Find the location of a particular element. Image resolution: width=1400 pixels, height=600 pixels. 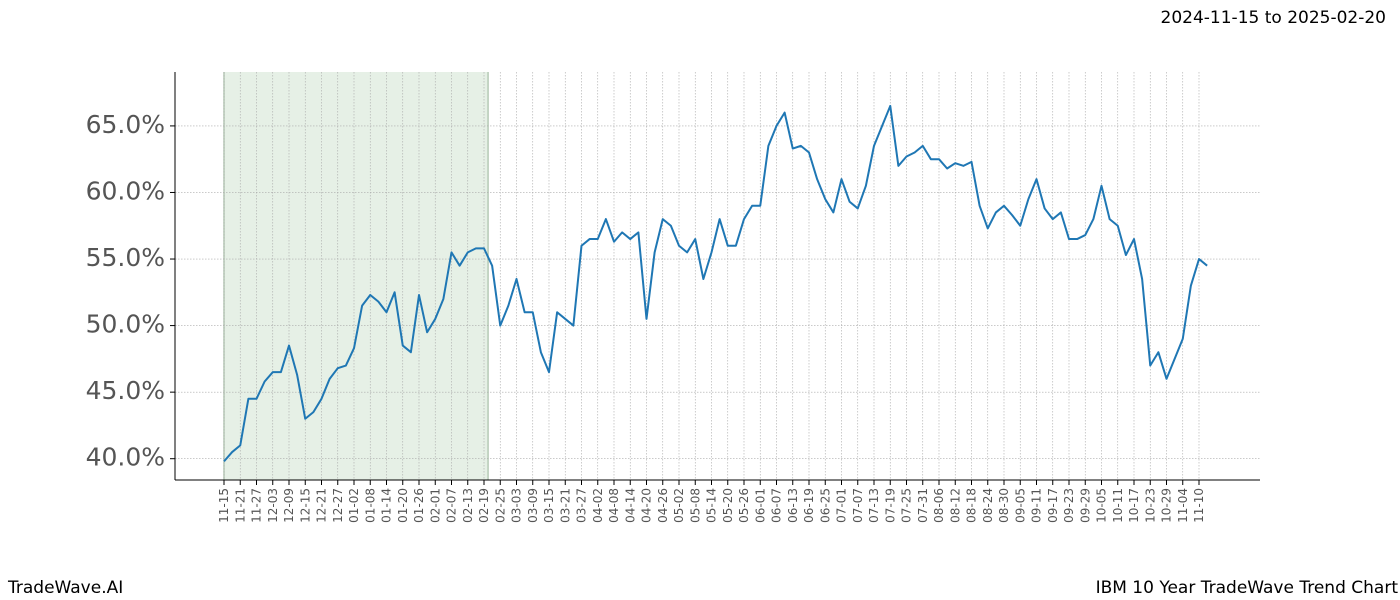

x-tick-label: 07-31 is located at coordinates (923, 505).